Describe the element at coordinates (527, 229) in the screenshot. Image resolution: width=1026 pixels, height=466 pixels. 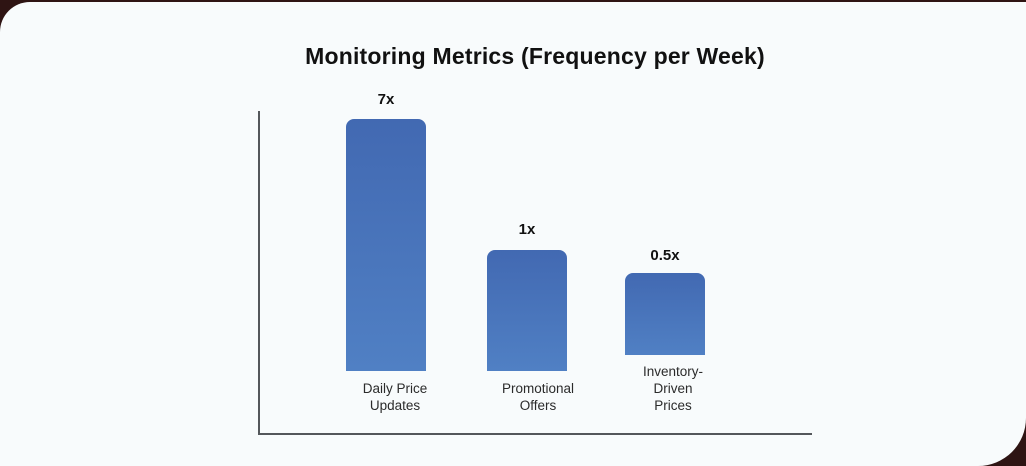
I see `bar-value-label: 1x` at that location.